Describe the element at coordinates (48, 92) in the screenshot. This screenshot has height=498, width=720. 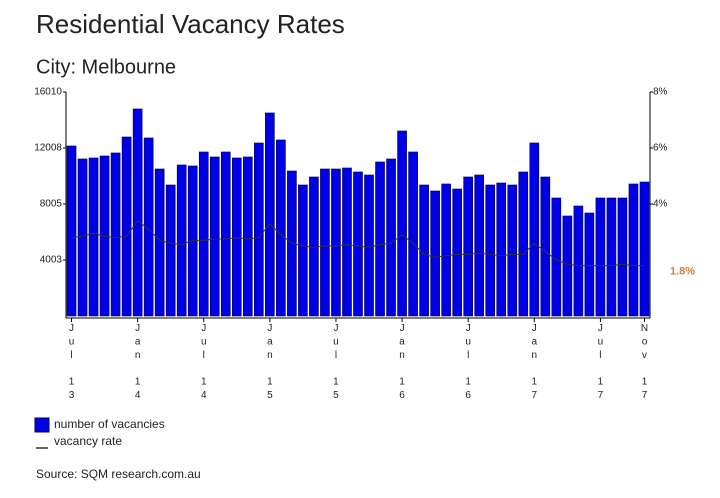
I see `y-tick-label: 16010` at that location.